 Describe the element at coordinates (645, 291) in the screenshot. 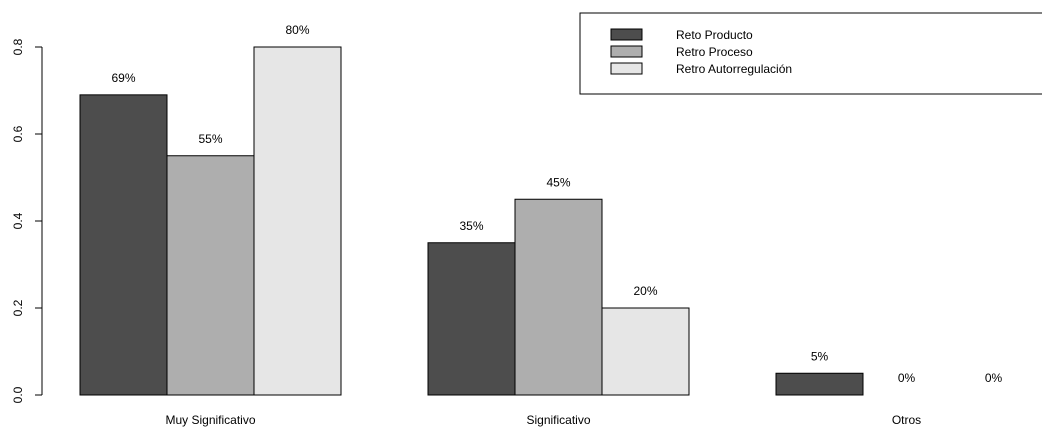

I see `data-label: 20%` at that location.